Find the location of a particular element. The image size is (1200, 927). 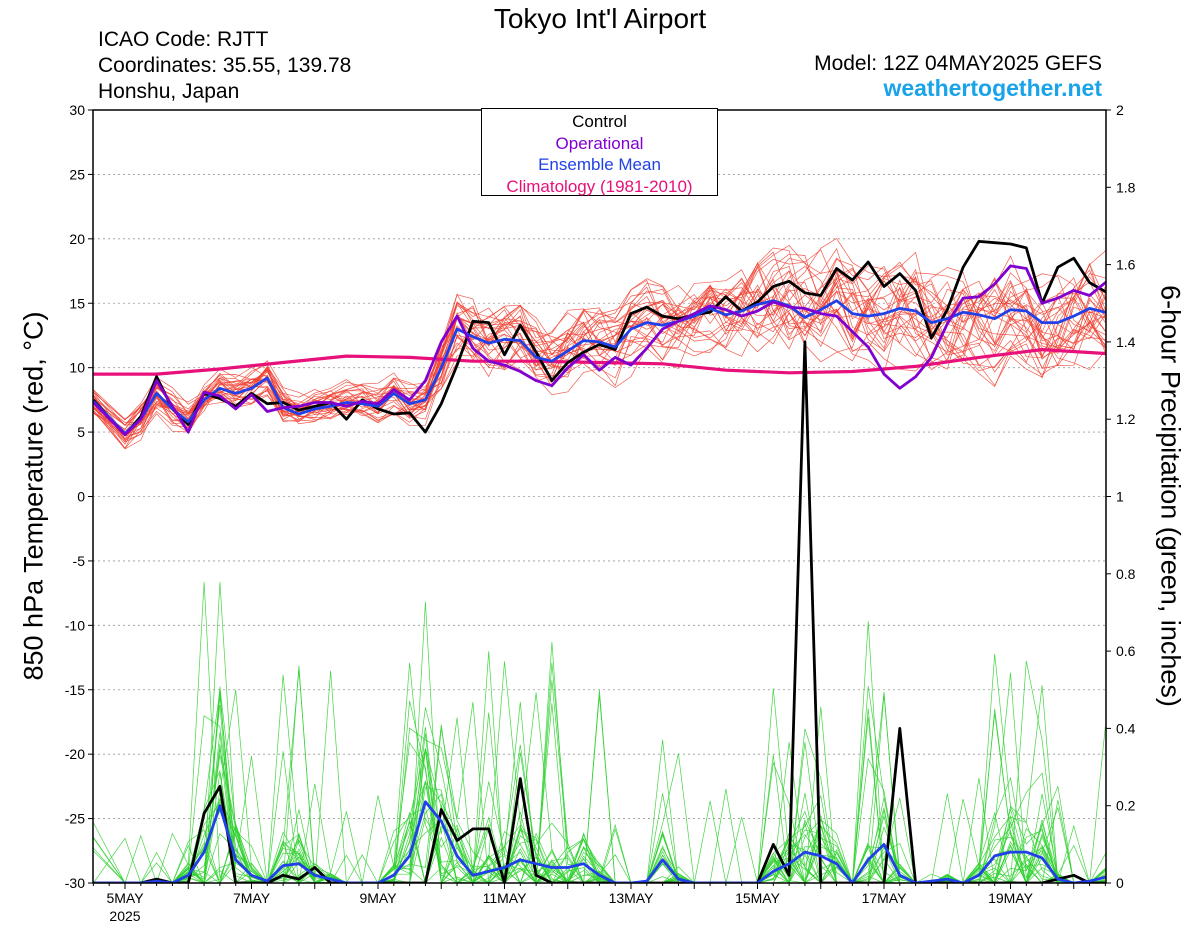

x-tick-label: 13MAY is located at coordinates (632, 898).